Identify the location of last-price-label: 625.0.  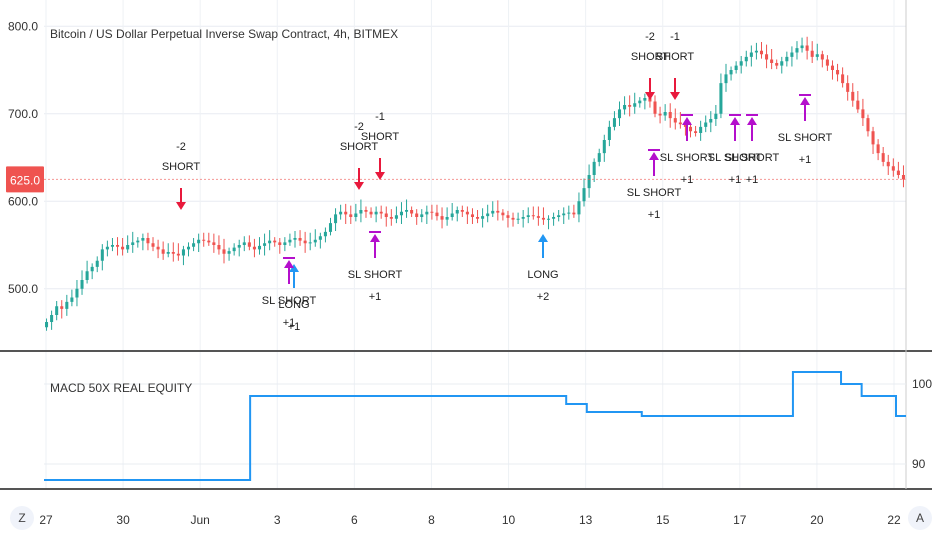
(25, 180).